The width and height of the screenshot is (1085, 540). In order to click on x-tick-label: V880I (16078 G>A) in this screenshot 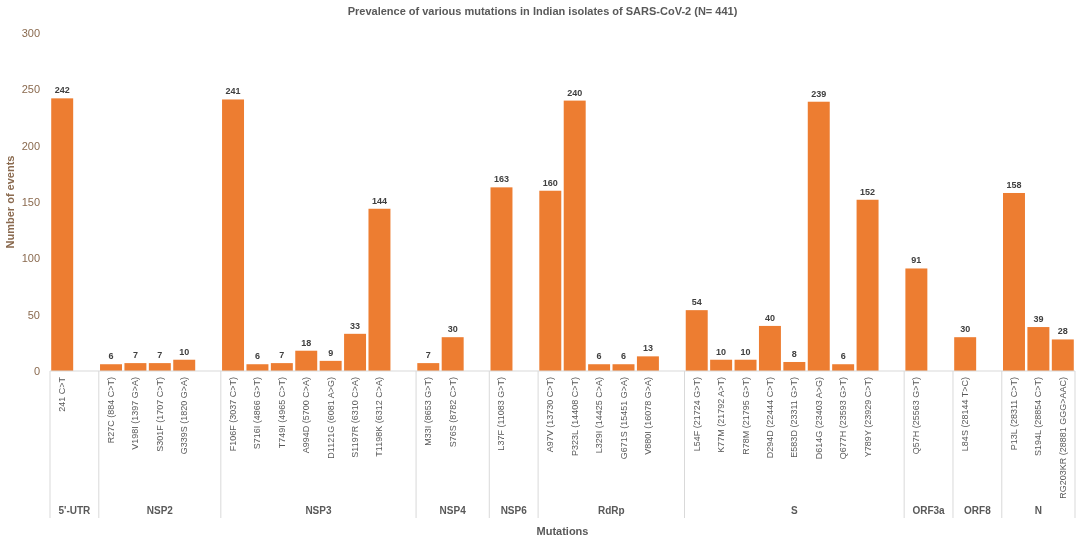, I will do `click(647, 416)`.